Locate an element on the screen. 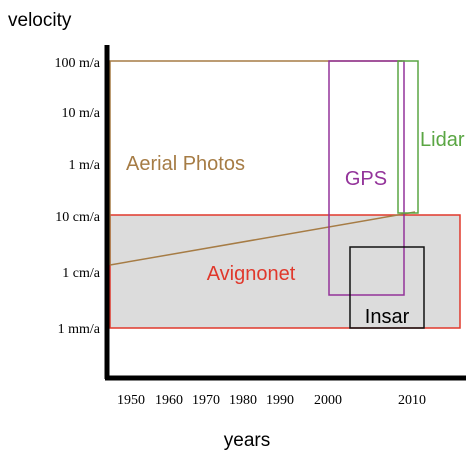 The height and width of the screenshot is (456, 476). region-label: Insar is located at coordinates (387, 317).